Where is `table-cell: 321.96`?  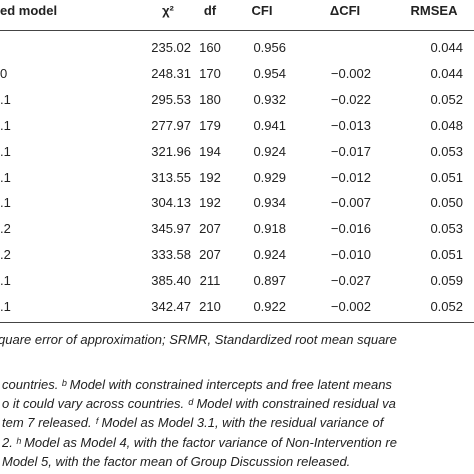 table-cell: 321.96 is located at coordinates (171, 151).